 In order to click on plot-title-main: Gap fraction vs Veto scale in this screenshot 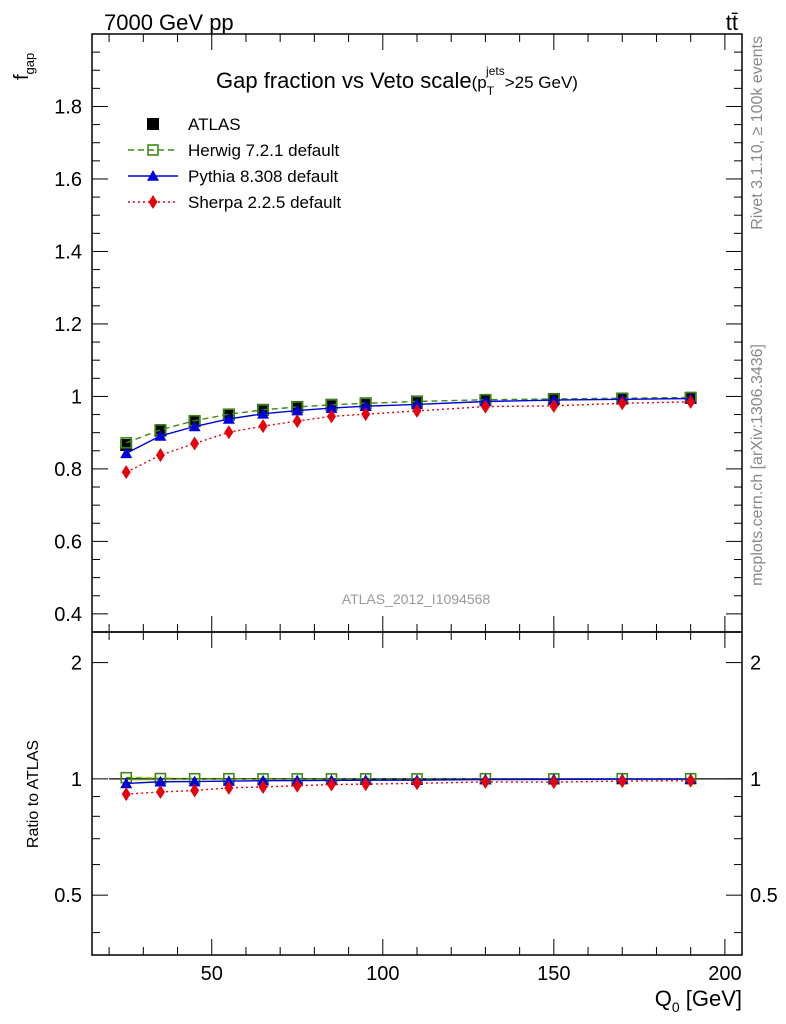, I will do `click(344, 80)`.